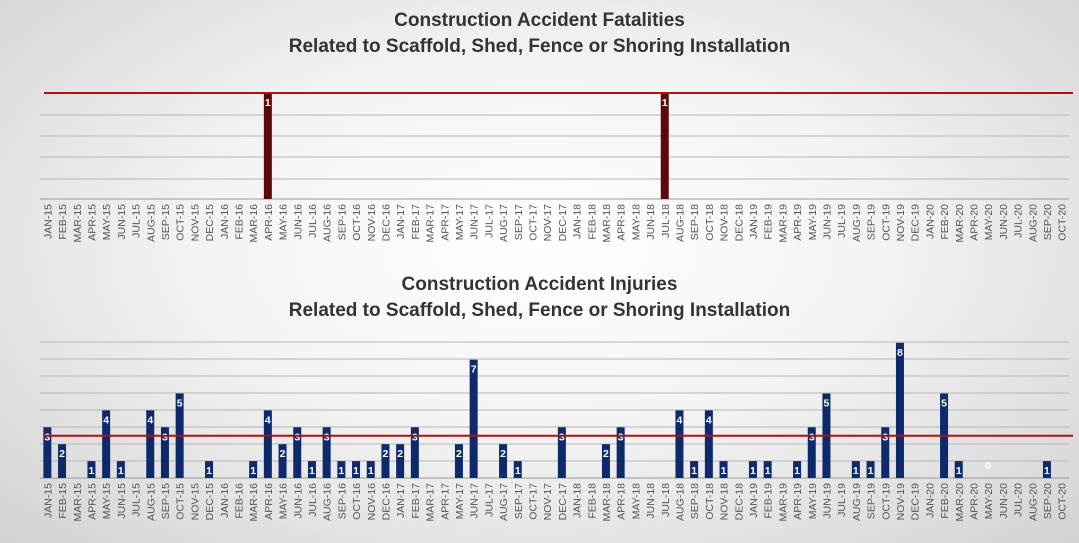  I want to click on injuries-x-tick-label: NOV-19, so click(901, 502).